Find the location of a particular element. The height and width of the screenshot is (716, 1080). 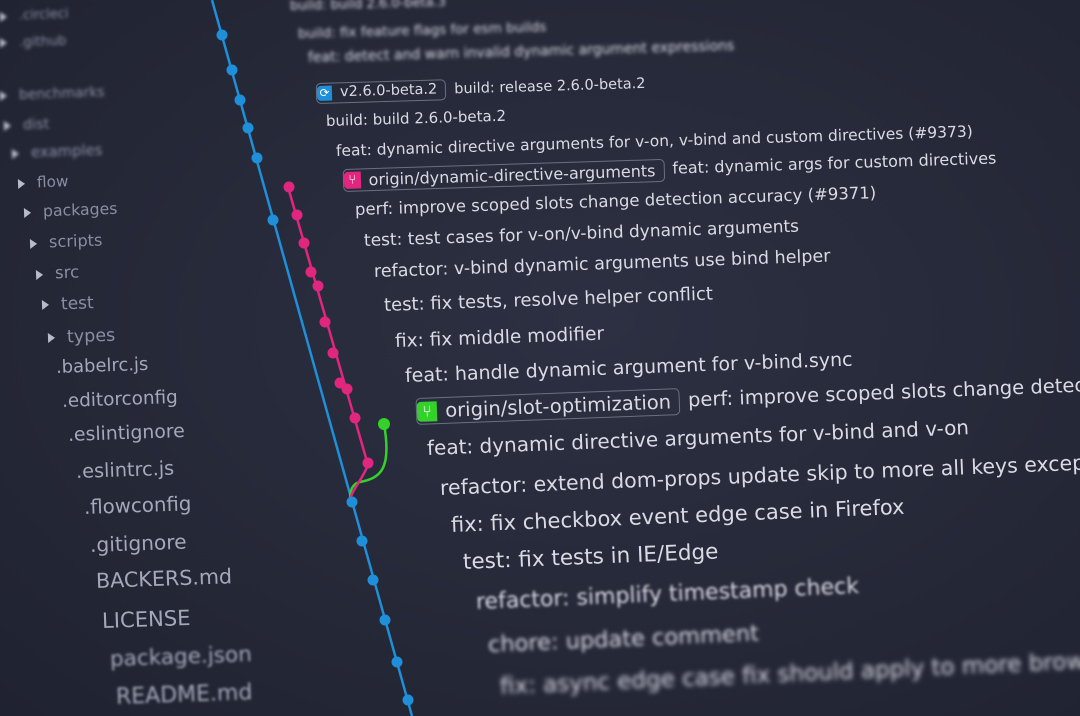

file-name: .eslintignore is located at coordinates (126, 433).